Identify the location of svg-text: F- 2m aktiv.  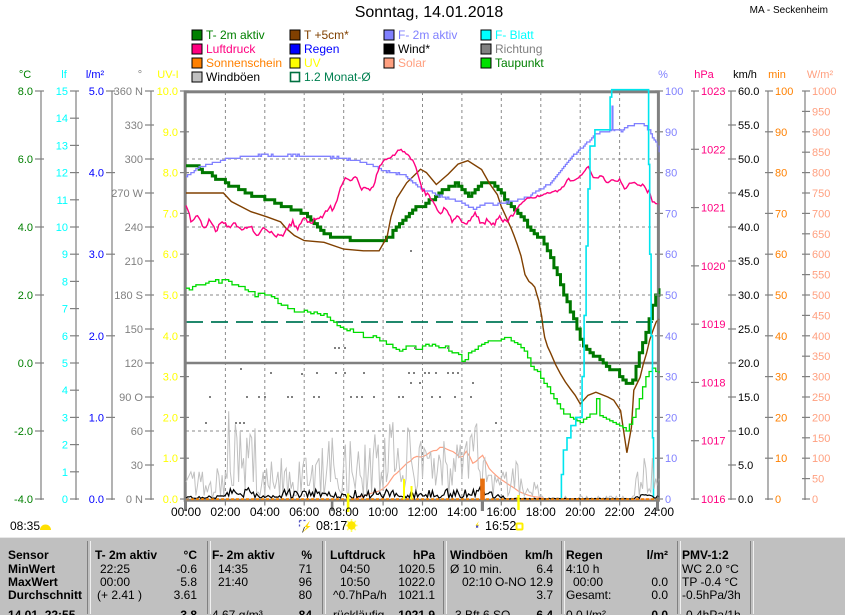
(427, 35).